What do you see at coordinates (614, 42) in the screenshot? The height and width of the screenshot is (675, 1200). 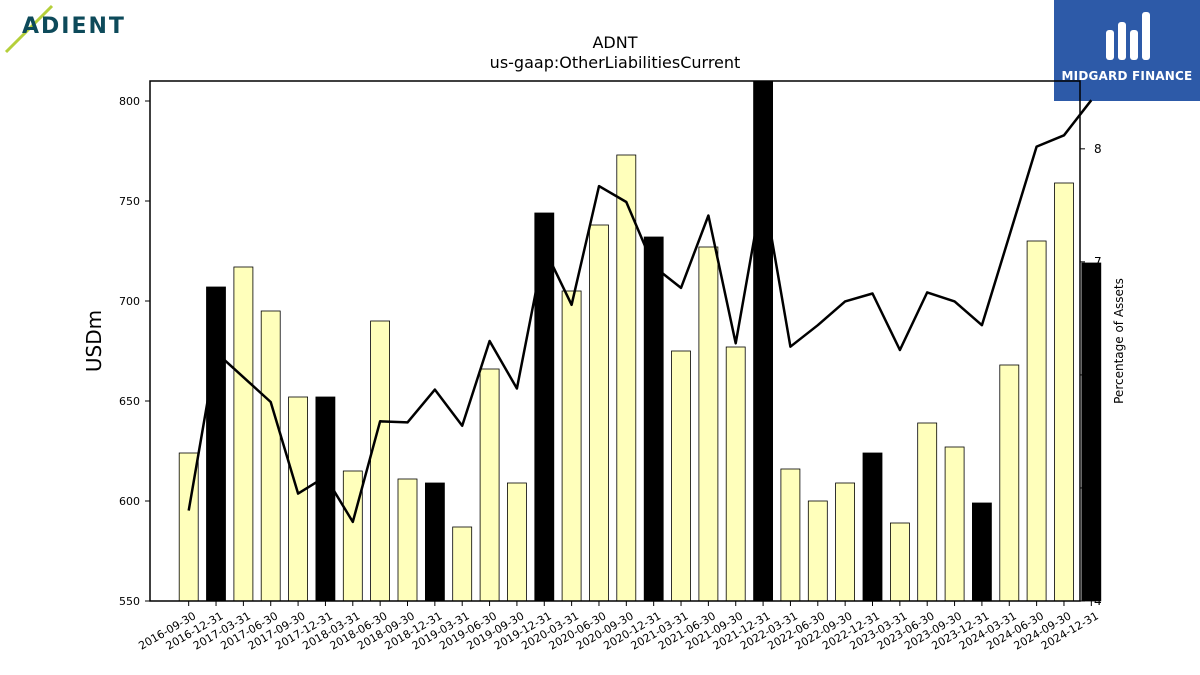 I see `chart-title: ADNT` at bounding box center [614, 42].